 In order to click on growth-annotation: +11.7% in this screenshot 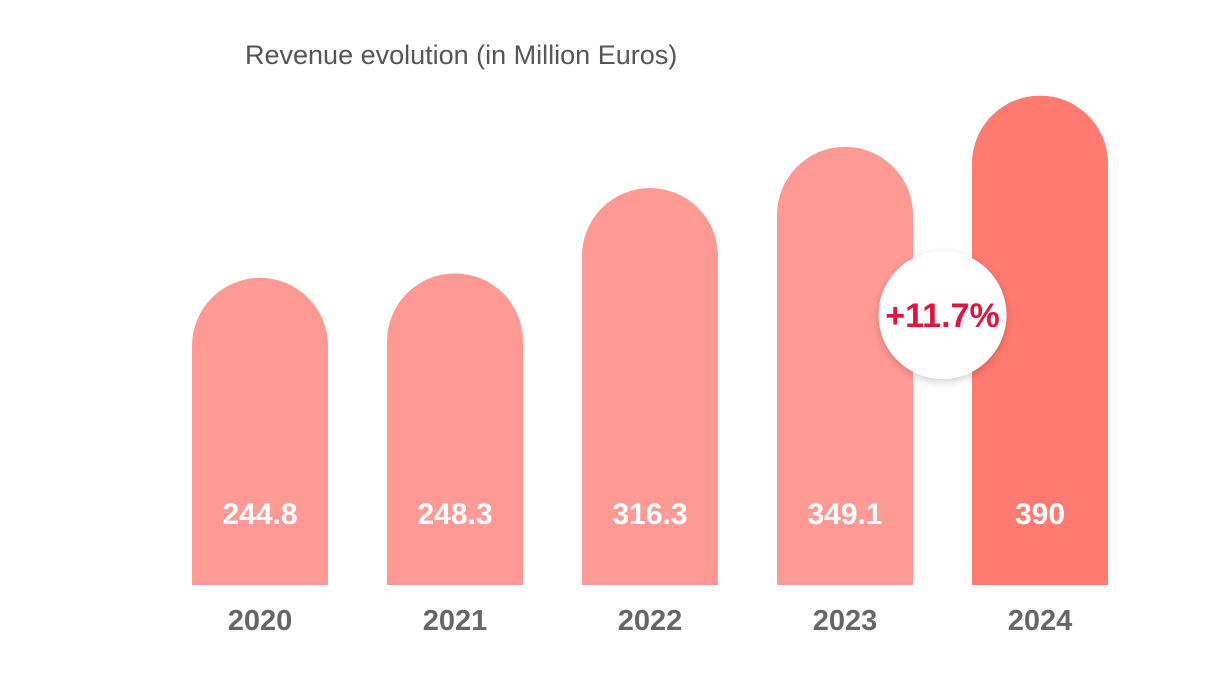, I will do `click(942, 315)`.